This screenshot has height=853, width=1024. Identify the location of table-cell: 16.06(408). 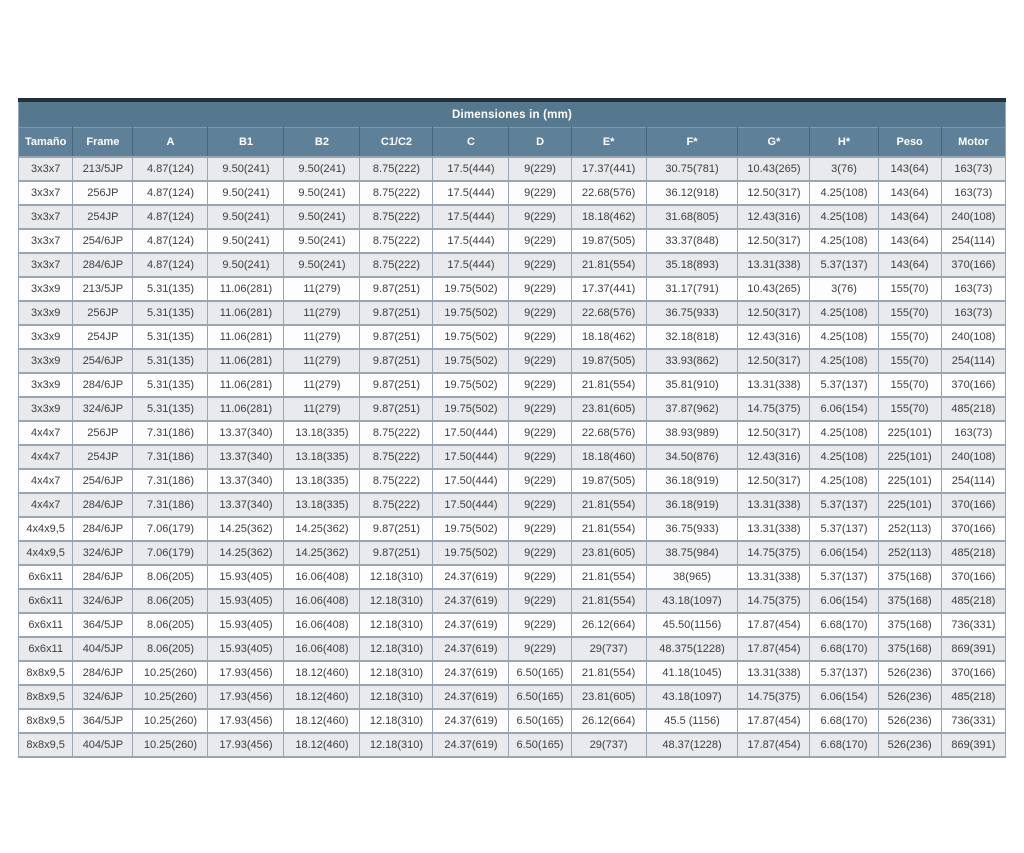
(322, 649).